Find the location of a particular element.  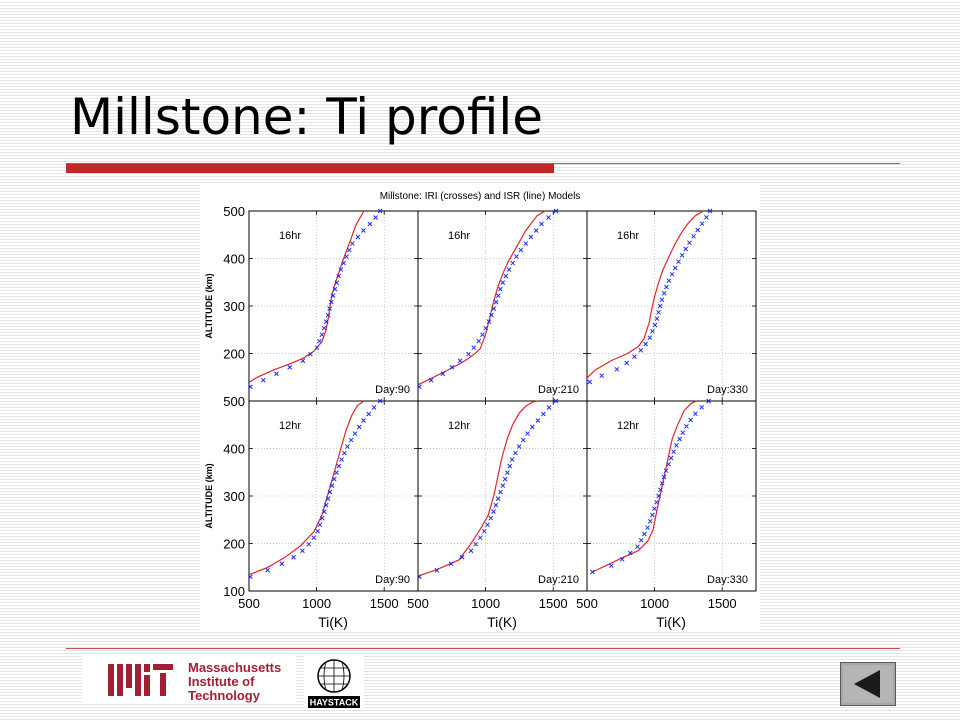

title-rule is located at coordinates (483, 163).